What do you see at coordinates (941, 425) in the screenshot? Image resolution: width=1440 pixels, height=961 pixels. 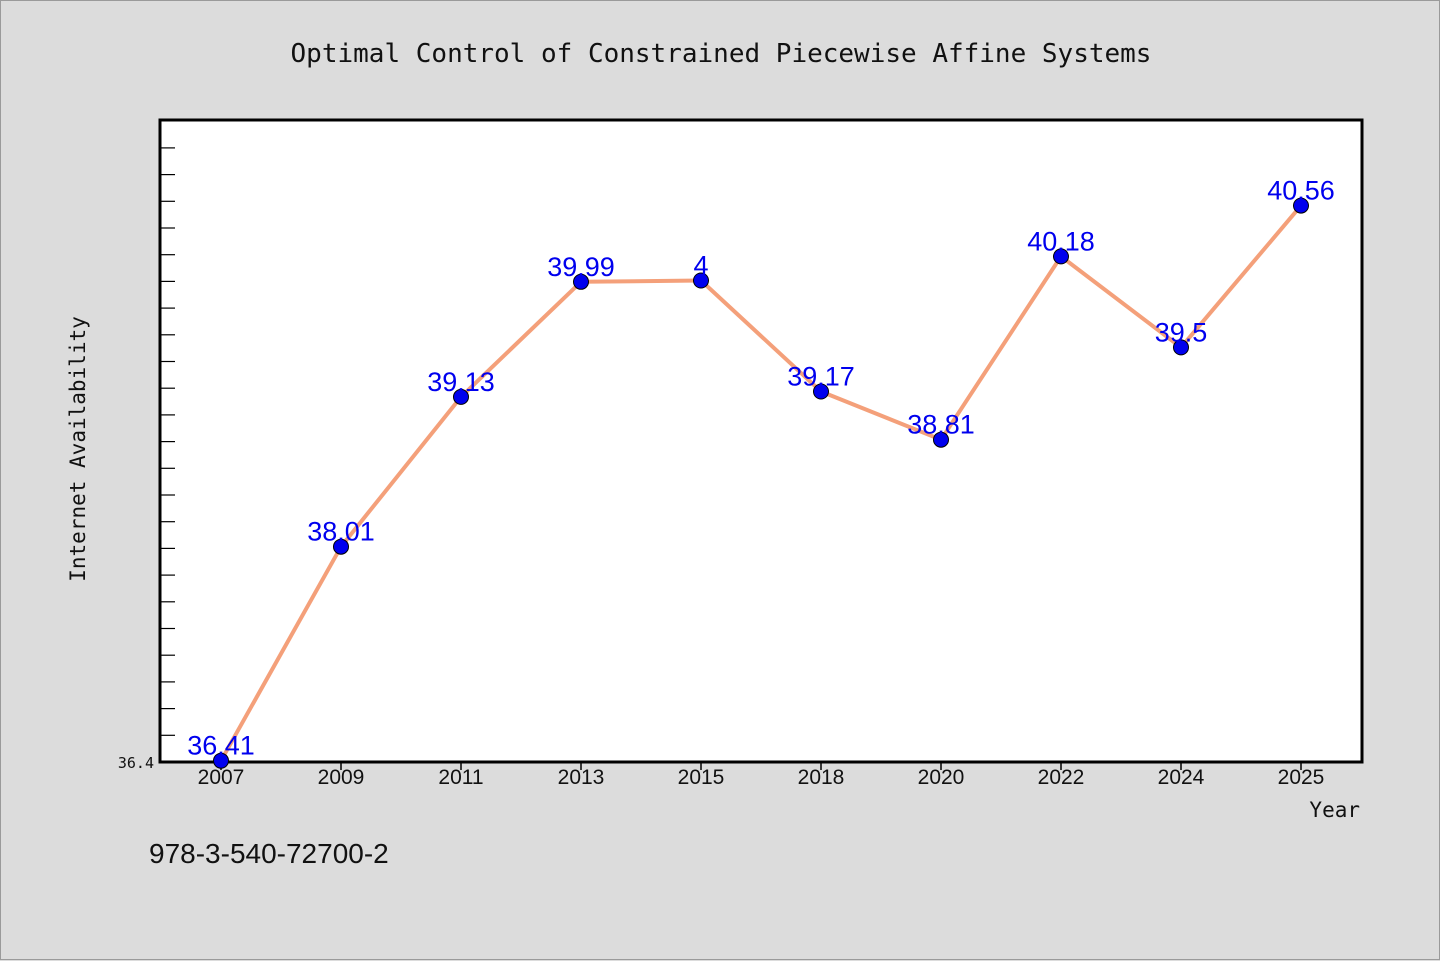 I see `data-label: 38.81` at bounding box center [941, 425].